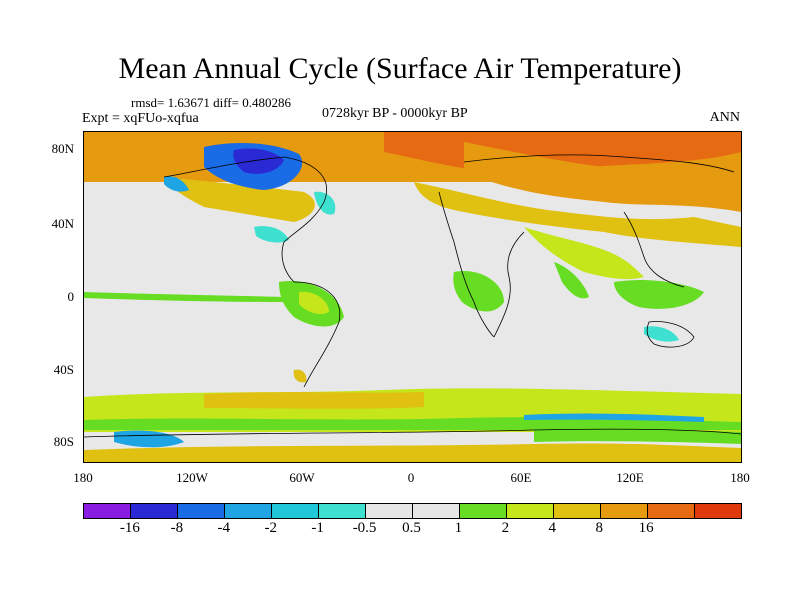  What do you see at coordinates (412, 452) in the screenshot?
I see `antarctica-warm` at bounding box center [412, 452].